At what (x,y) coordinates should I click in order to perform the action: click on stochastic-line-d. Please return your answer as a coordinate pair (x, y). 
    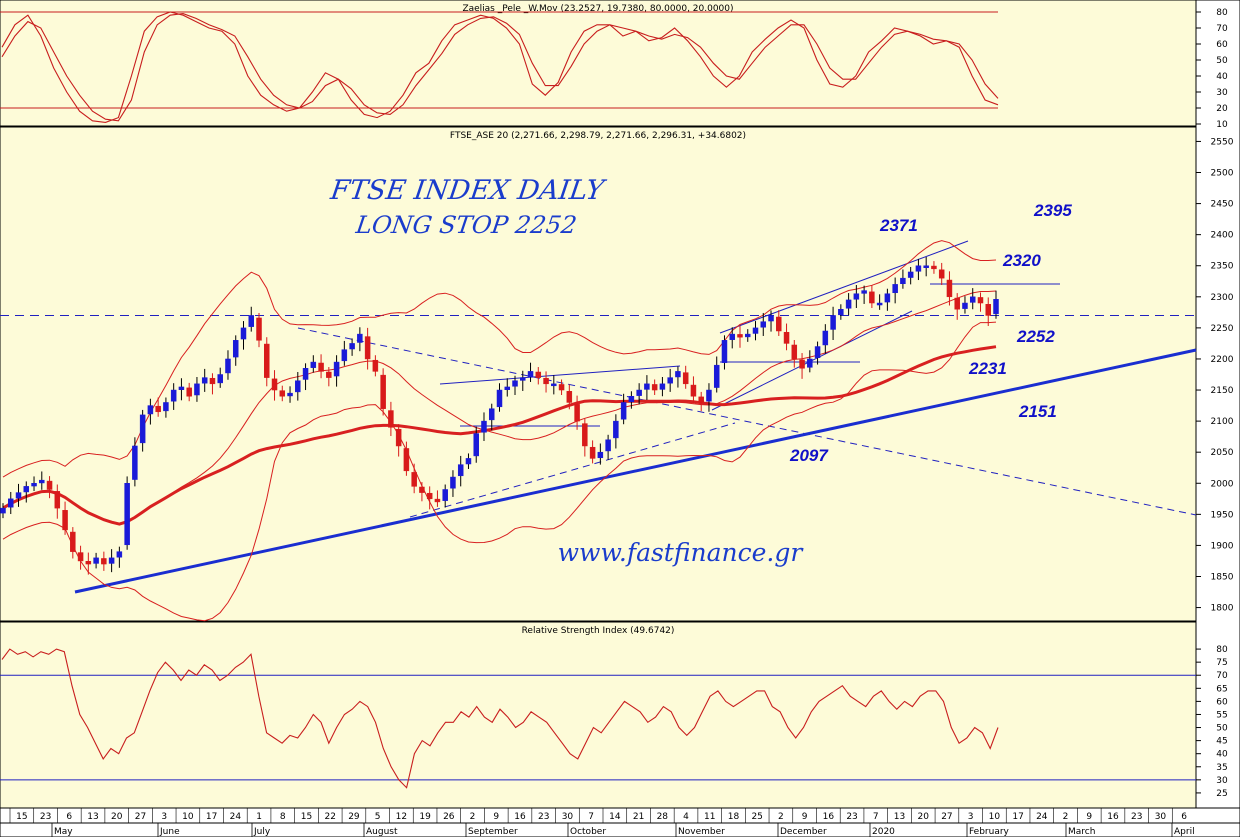
    Looking at the image, I should click on (500, 67).